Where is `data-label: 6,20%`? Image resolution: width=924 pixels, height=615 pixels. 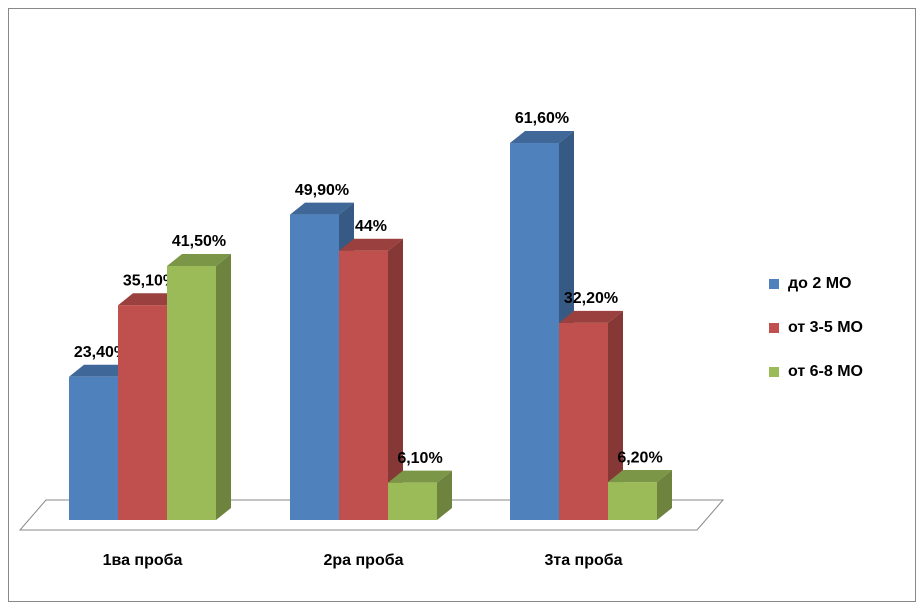
data-label: 6,20% is located at coordinates (639, 457).